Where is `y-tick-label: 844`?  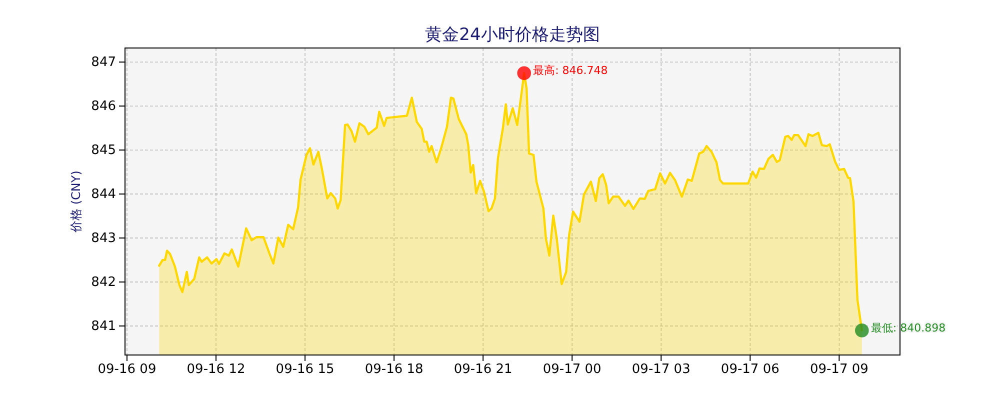 y-tick-label: 844 is located at coordinates (103, 194).